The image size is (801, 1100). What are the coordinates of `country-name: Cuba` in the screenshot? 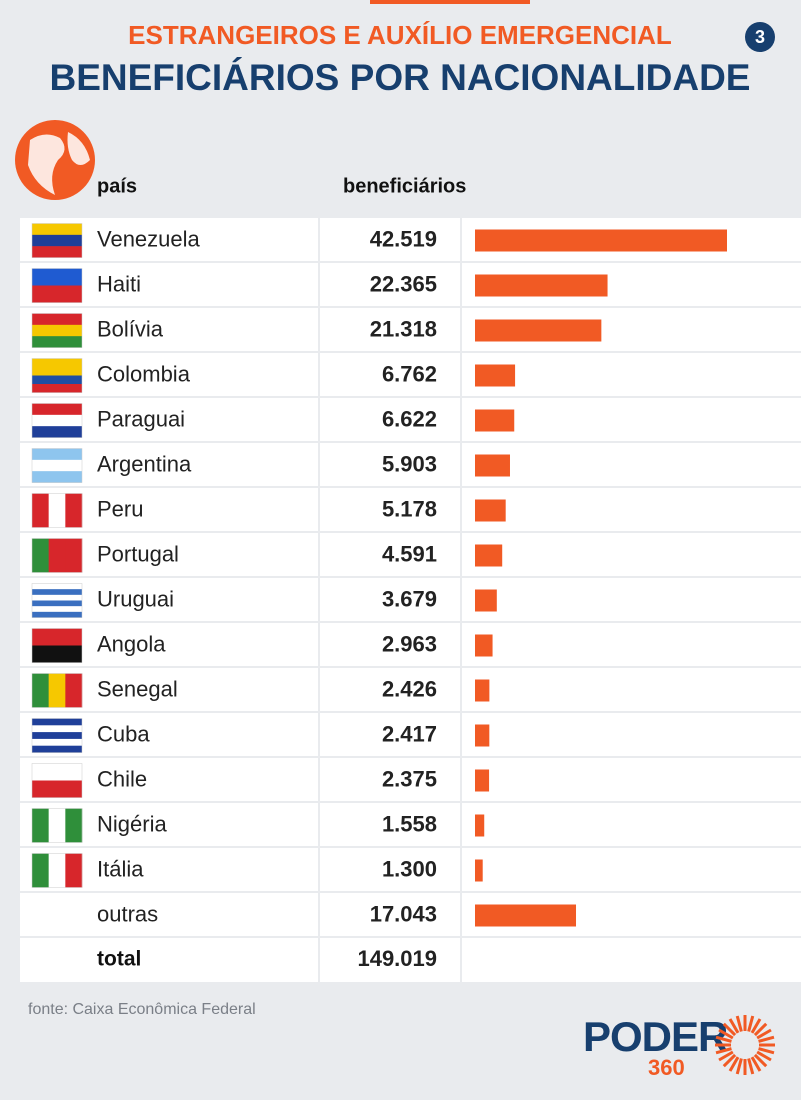 It's located at (123, 733).